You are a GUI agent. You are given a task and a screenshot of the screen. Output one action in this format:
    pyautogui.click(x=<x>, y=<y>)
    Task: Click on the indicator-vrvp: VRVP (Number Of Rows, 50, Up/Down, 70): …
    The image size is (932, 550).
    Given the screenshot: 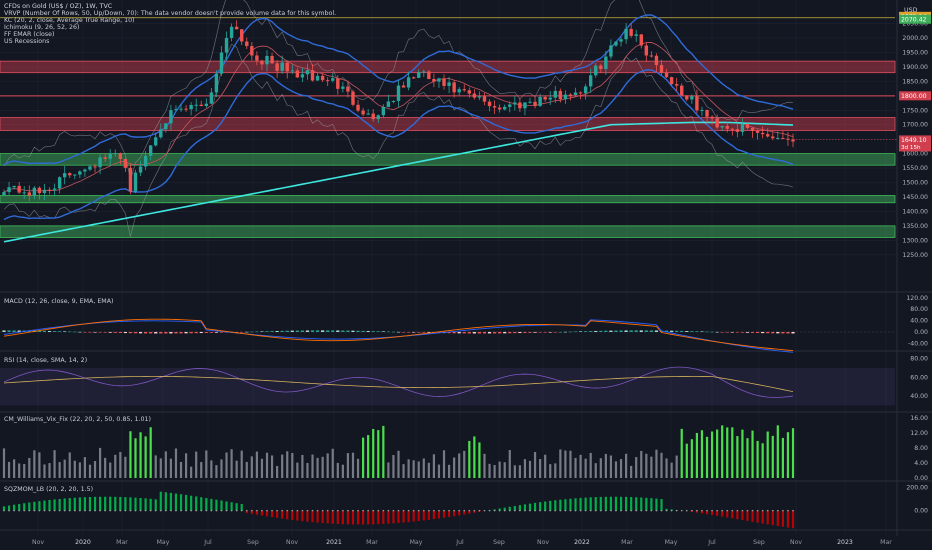 What is the action you would take?
    pyautogui.click(x=170, y=14)
    